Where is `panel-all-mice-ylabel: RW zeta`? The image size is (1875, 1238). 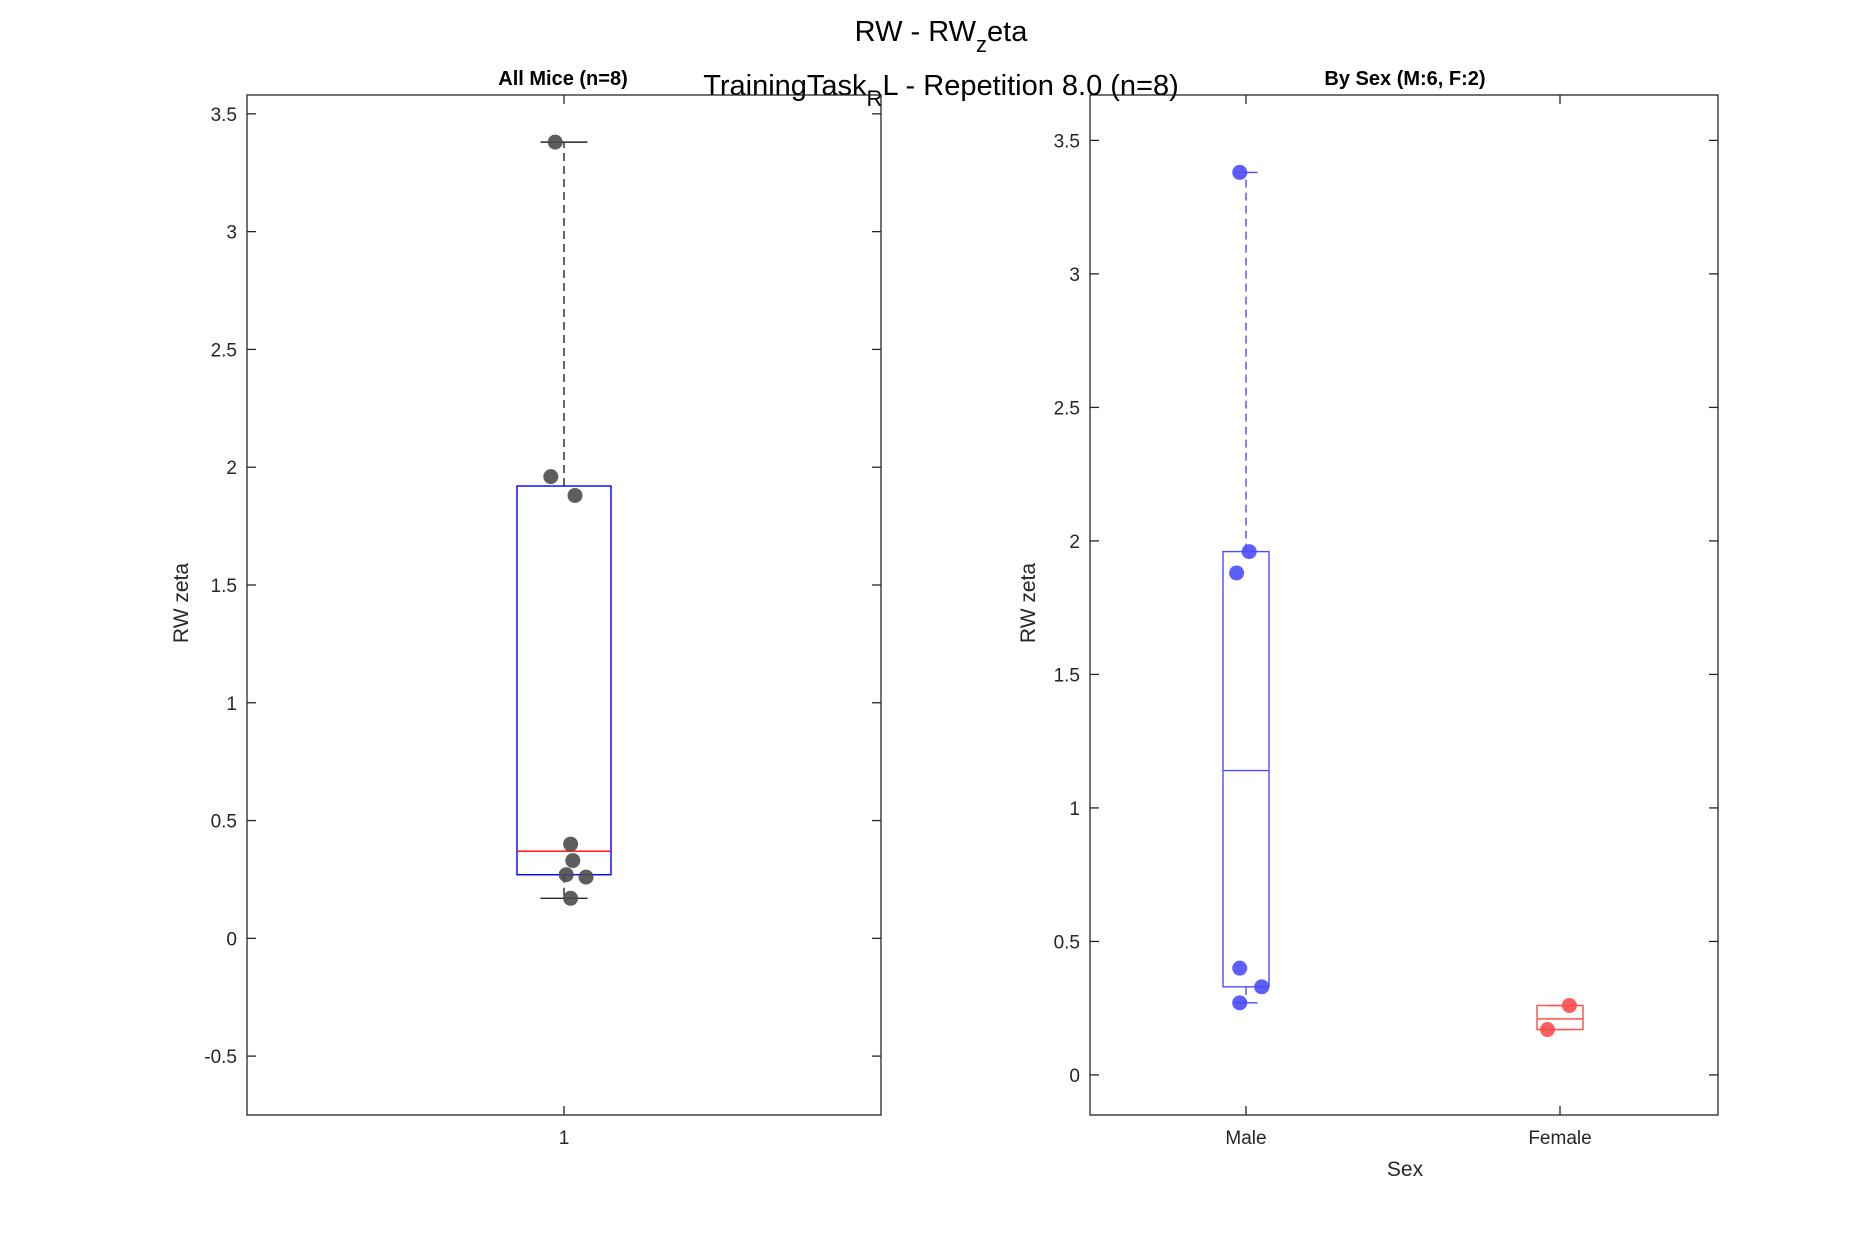
panel-all-mice-ylabel: RW zeta is located at coordinates (181, 603).